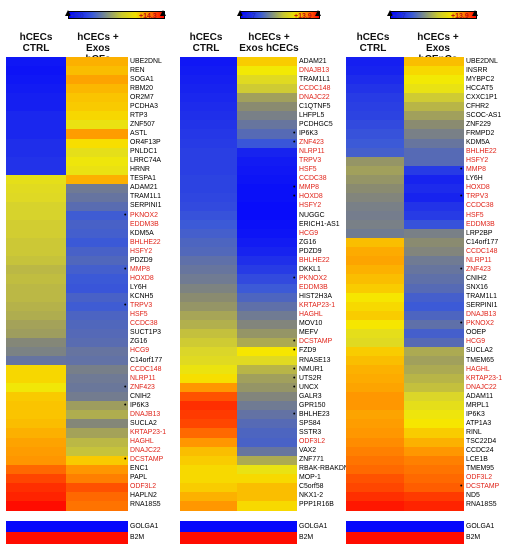  What do you see at coordinates (311, 369) in the screenshot?
I see `gene-label: NMUR1` at bounding box center [311, 369].